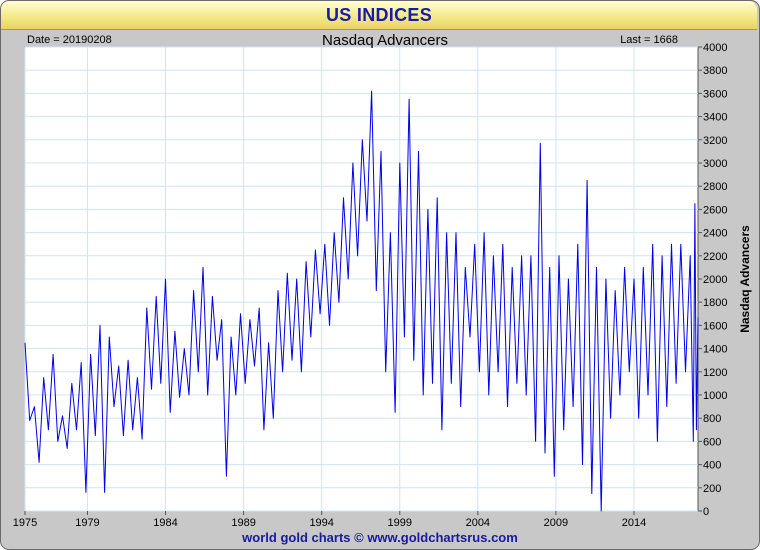 The width and height of the screenshot is (760, 550). What do you see at coordinates (715, 396) in the screenshot?
I see `y-tick-label: 1000` at bounding box center [715, 396].